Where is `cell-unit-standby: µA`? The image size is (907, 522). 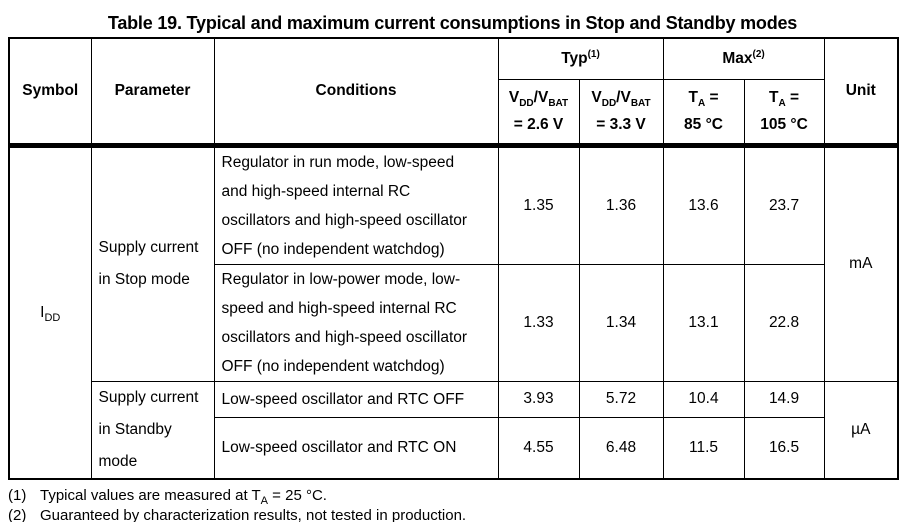
cell-unit-standby: µA is located at coordinates (861, 429).